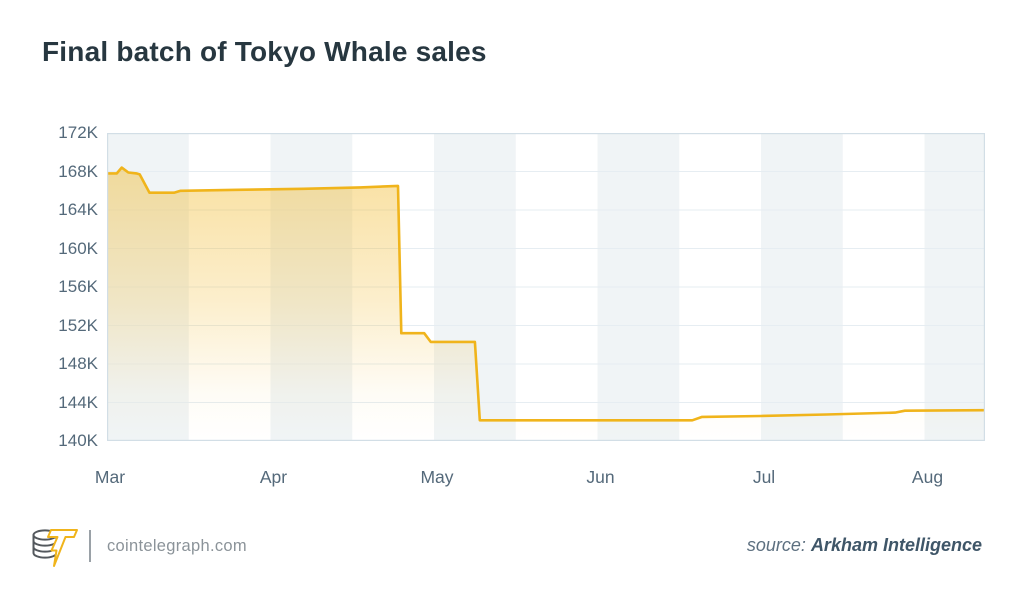 The image size is (1024, 603). What do you see at coordinates (78, 171) in the screenshot?
I see `y-tick-label: 168K` at bounding box center [78, 171].